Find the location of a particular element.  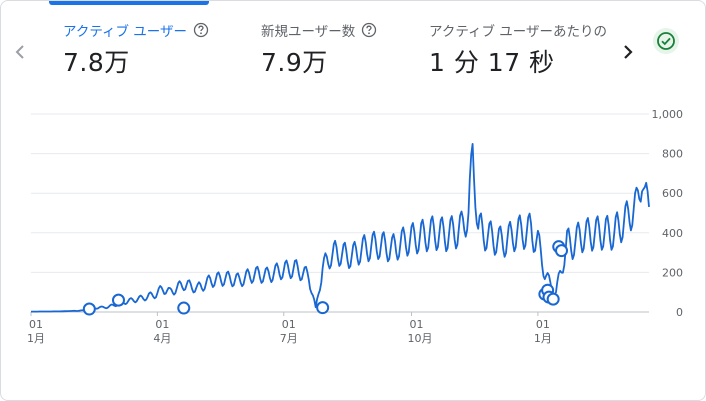

y-tick-label: 200 is located at coordinates (672, 272).